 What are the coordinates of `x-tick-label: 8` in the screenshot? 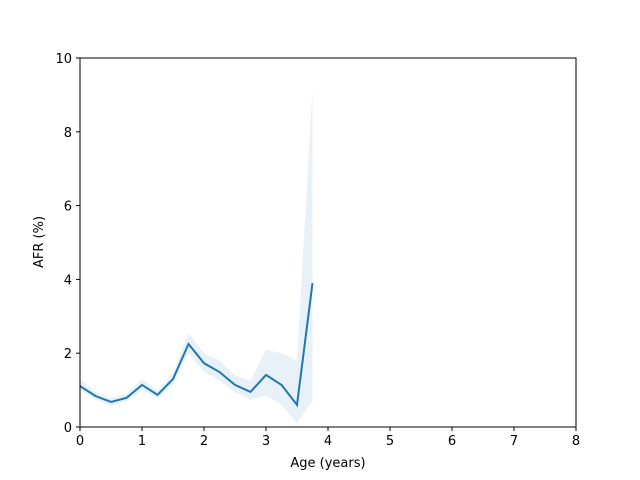 It's located at (576, 441).